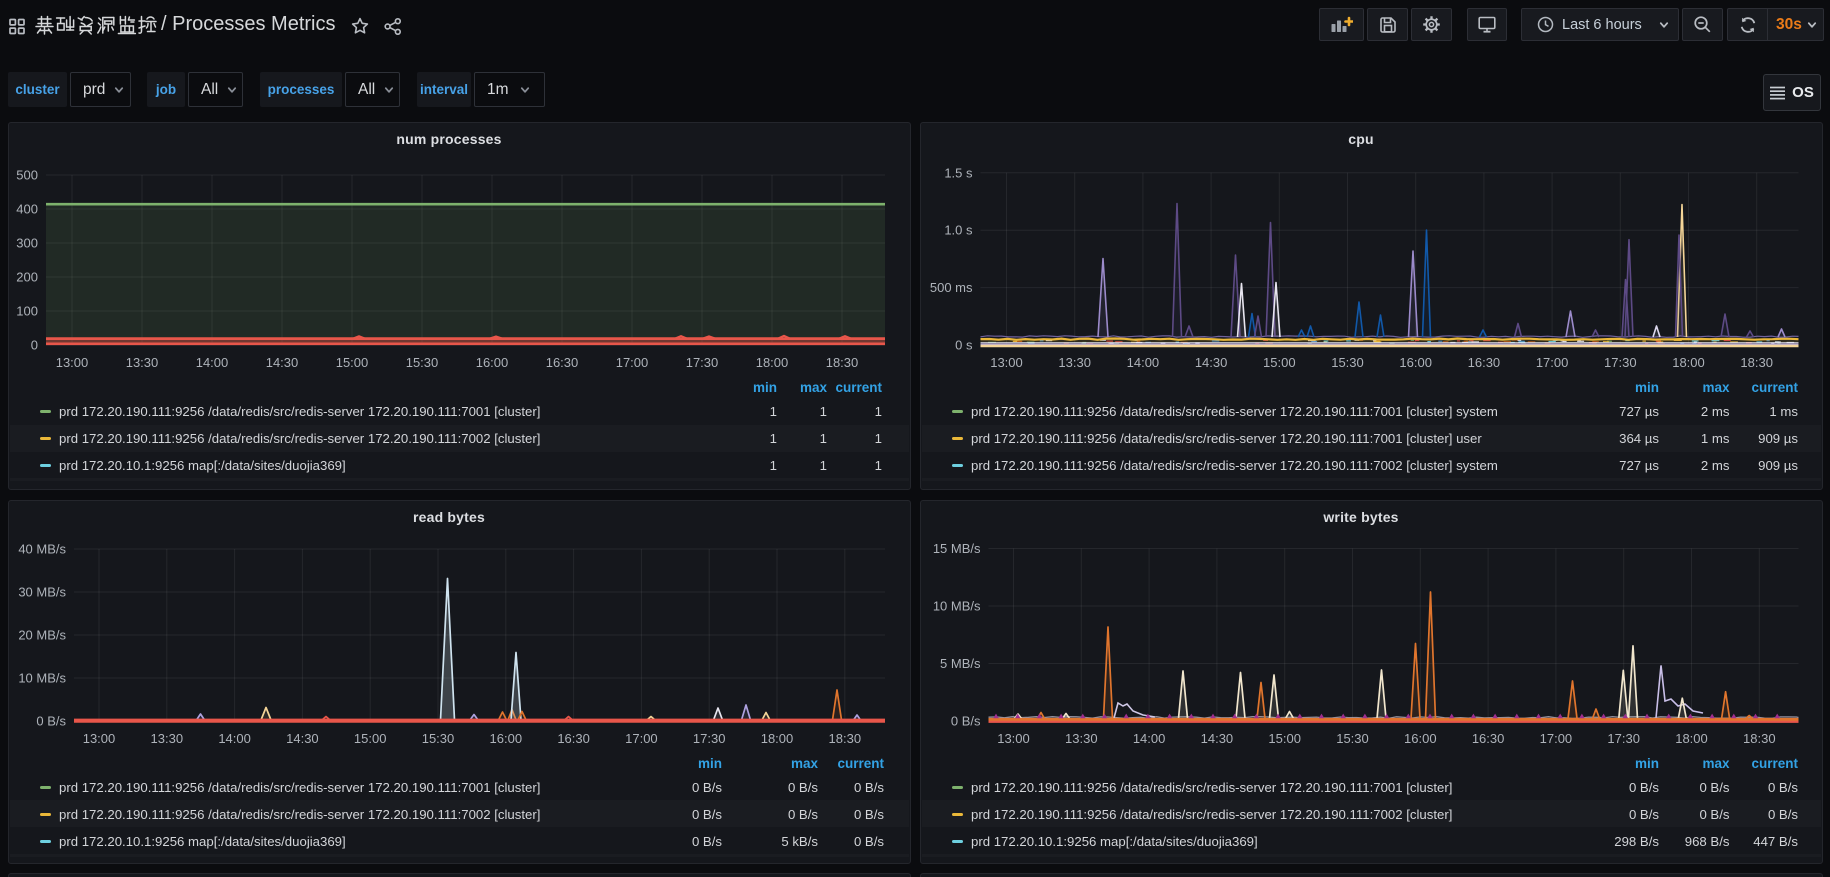  Describe the element at coordinates (960, 663) in the screenshot. I see `svg-text: 5 MB/s` at that location.